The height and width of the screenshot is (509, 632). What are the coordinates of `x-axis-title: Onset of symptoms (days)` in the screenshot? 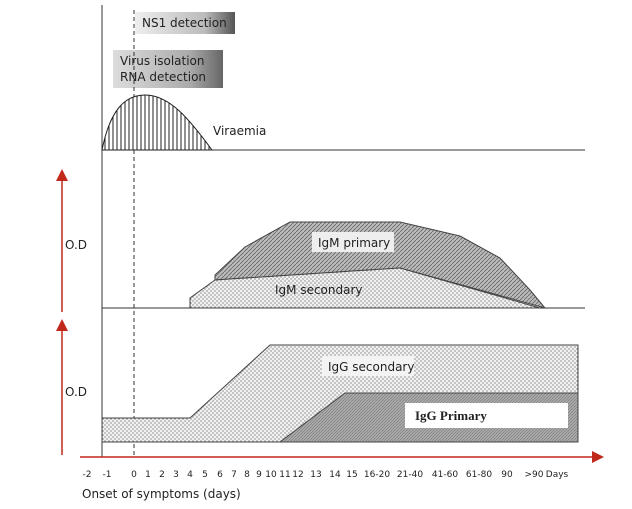 It's located at (161, 494).